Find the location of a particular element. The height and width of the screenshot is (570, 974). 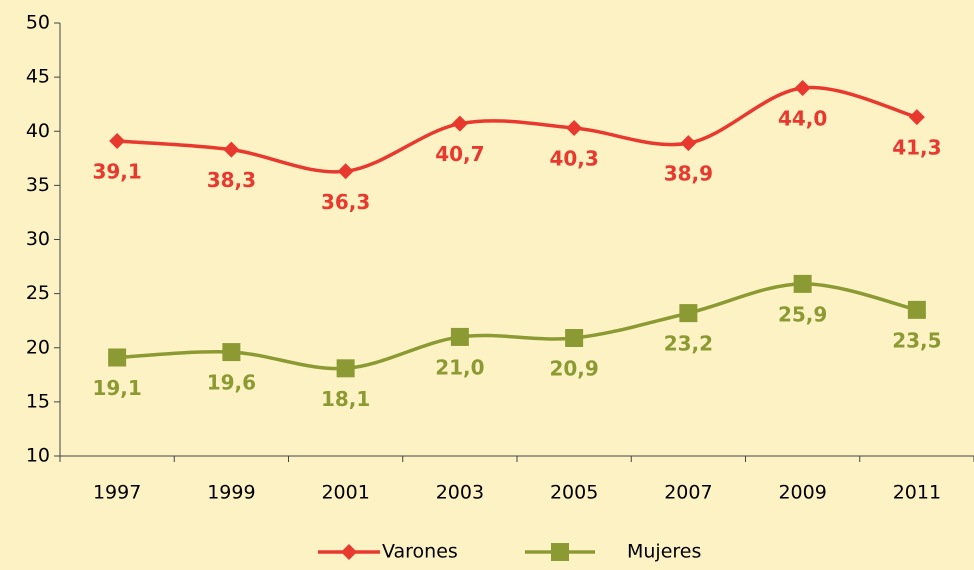

data-label: 41,3 is located at coordinates (916, 148).